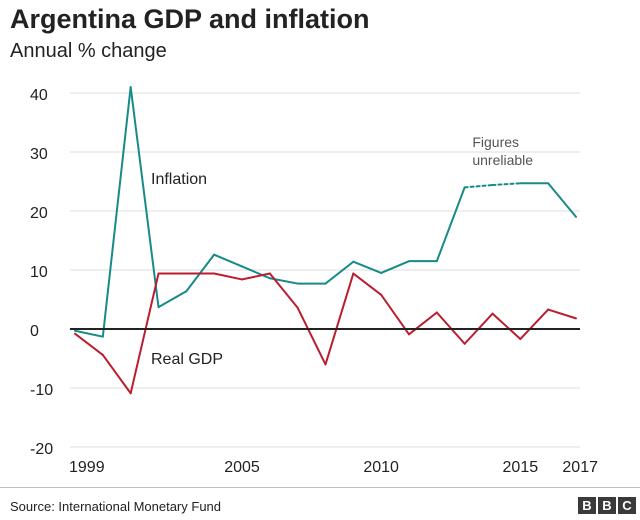  Describe the element at coordinates (34, 331) in the screenshot. I see `y-tick-label: 0` at that location.